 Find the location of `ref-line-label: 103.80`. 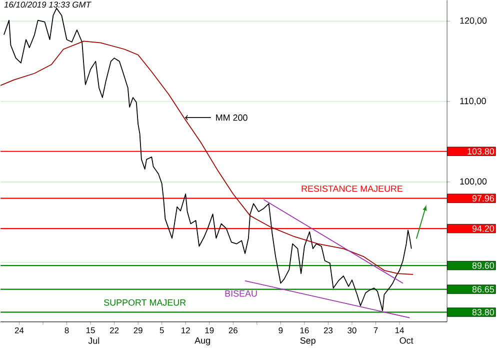

ref-line-label: 103.80 is located at coordinates (481, 151).